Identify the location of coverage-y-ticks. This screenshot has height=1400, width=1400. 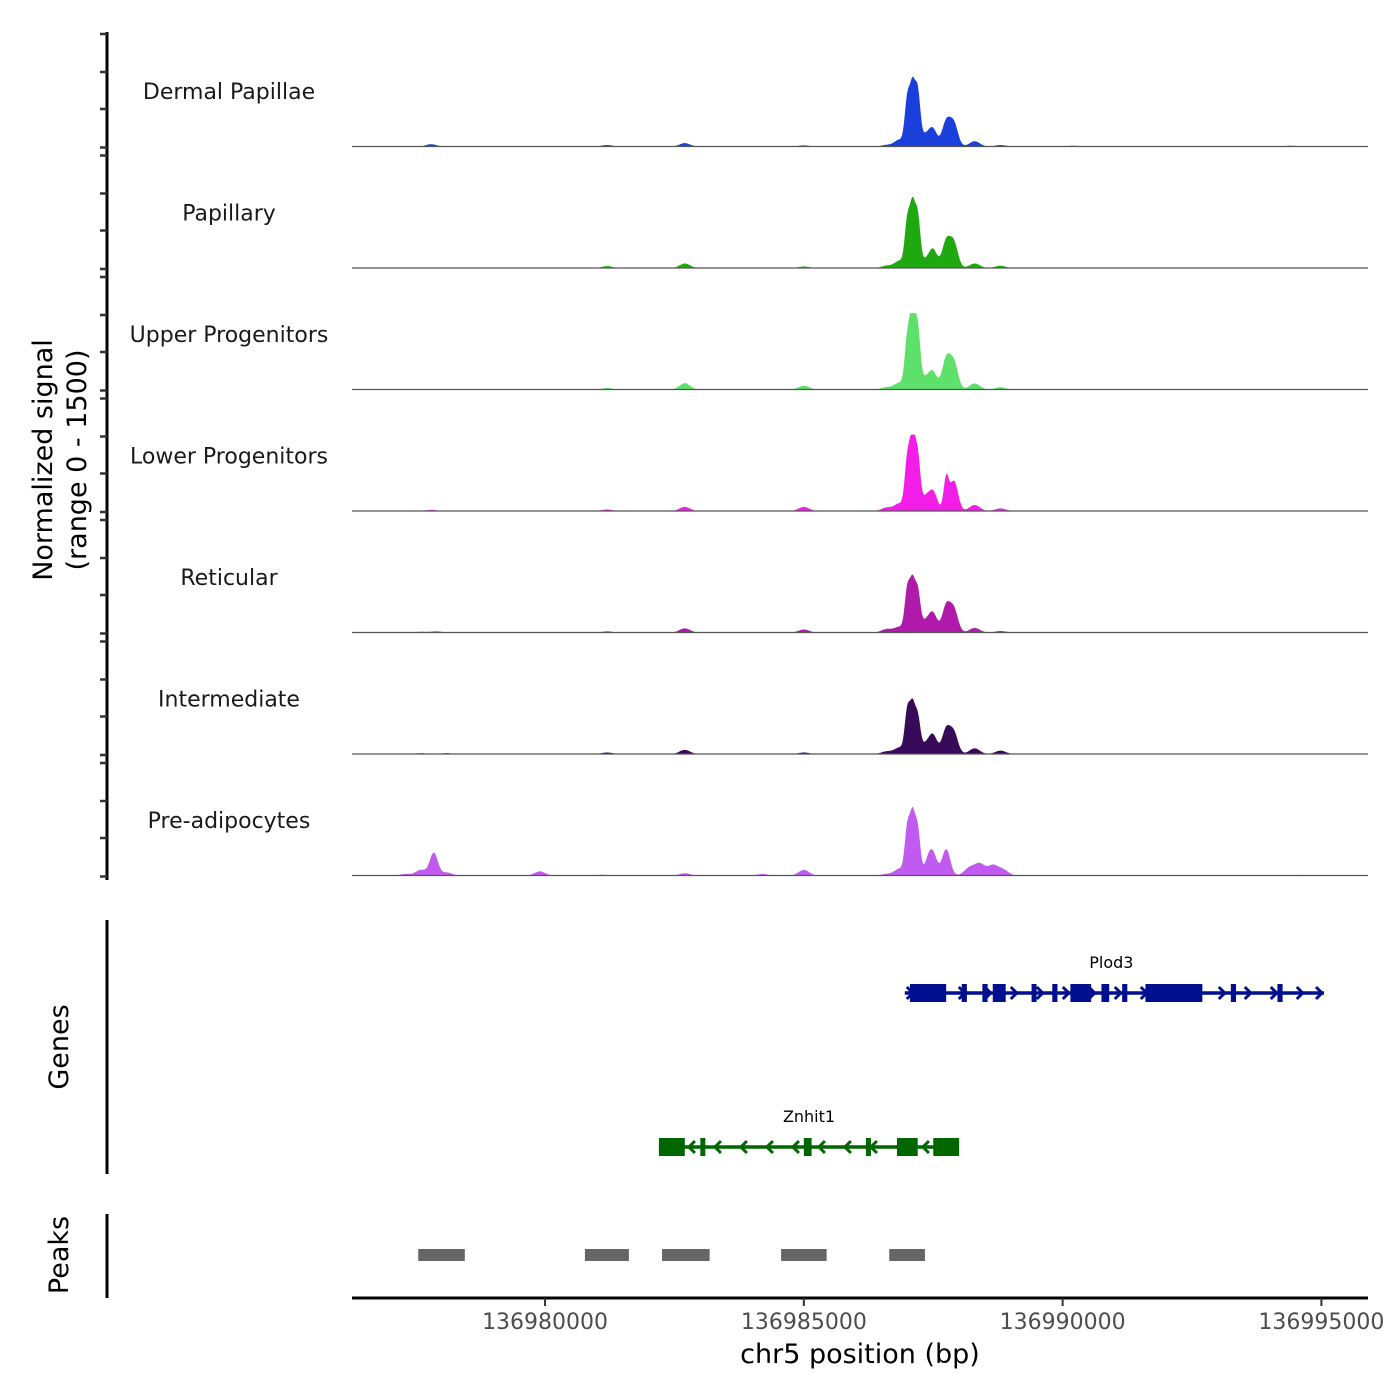
(103, 455).